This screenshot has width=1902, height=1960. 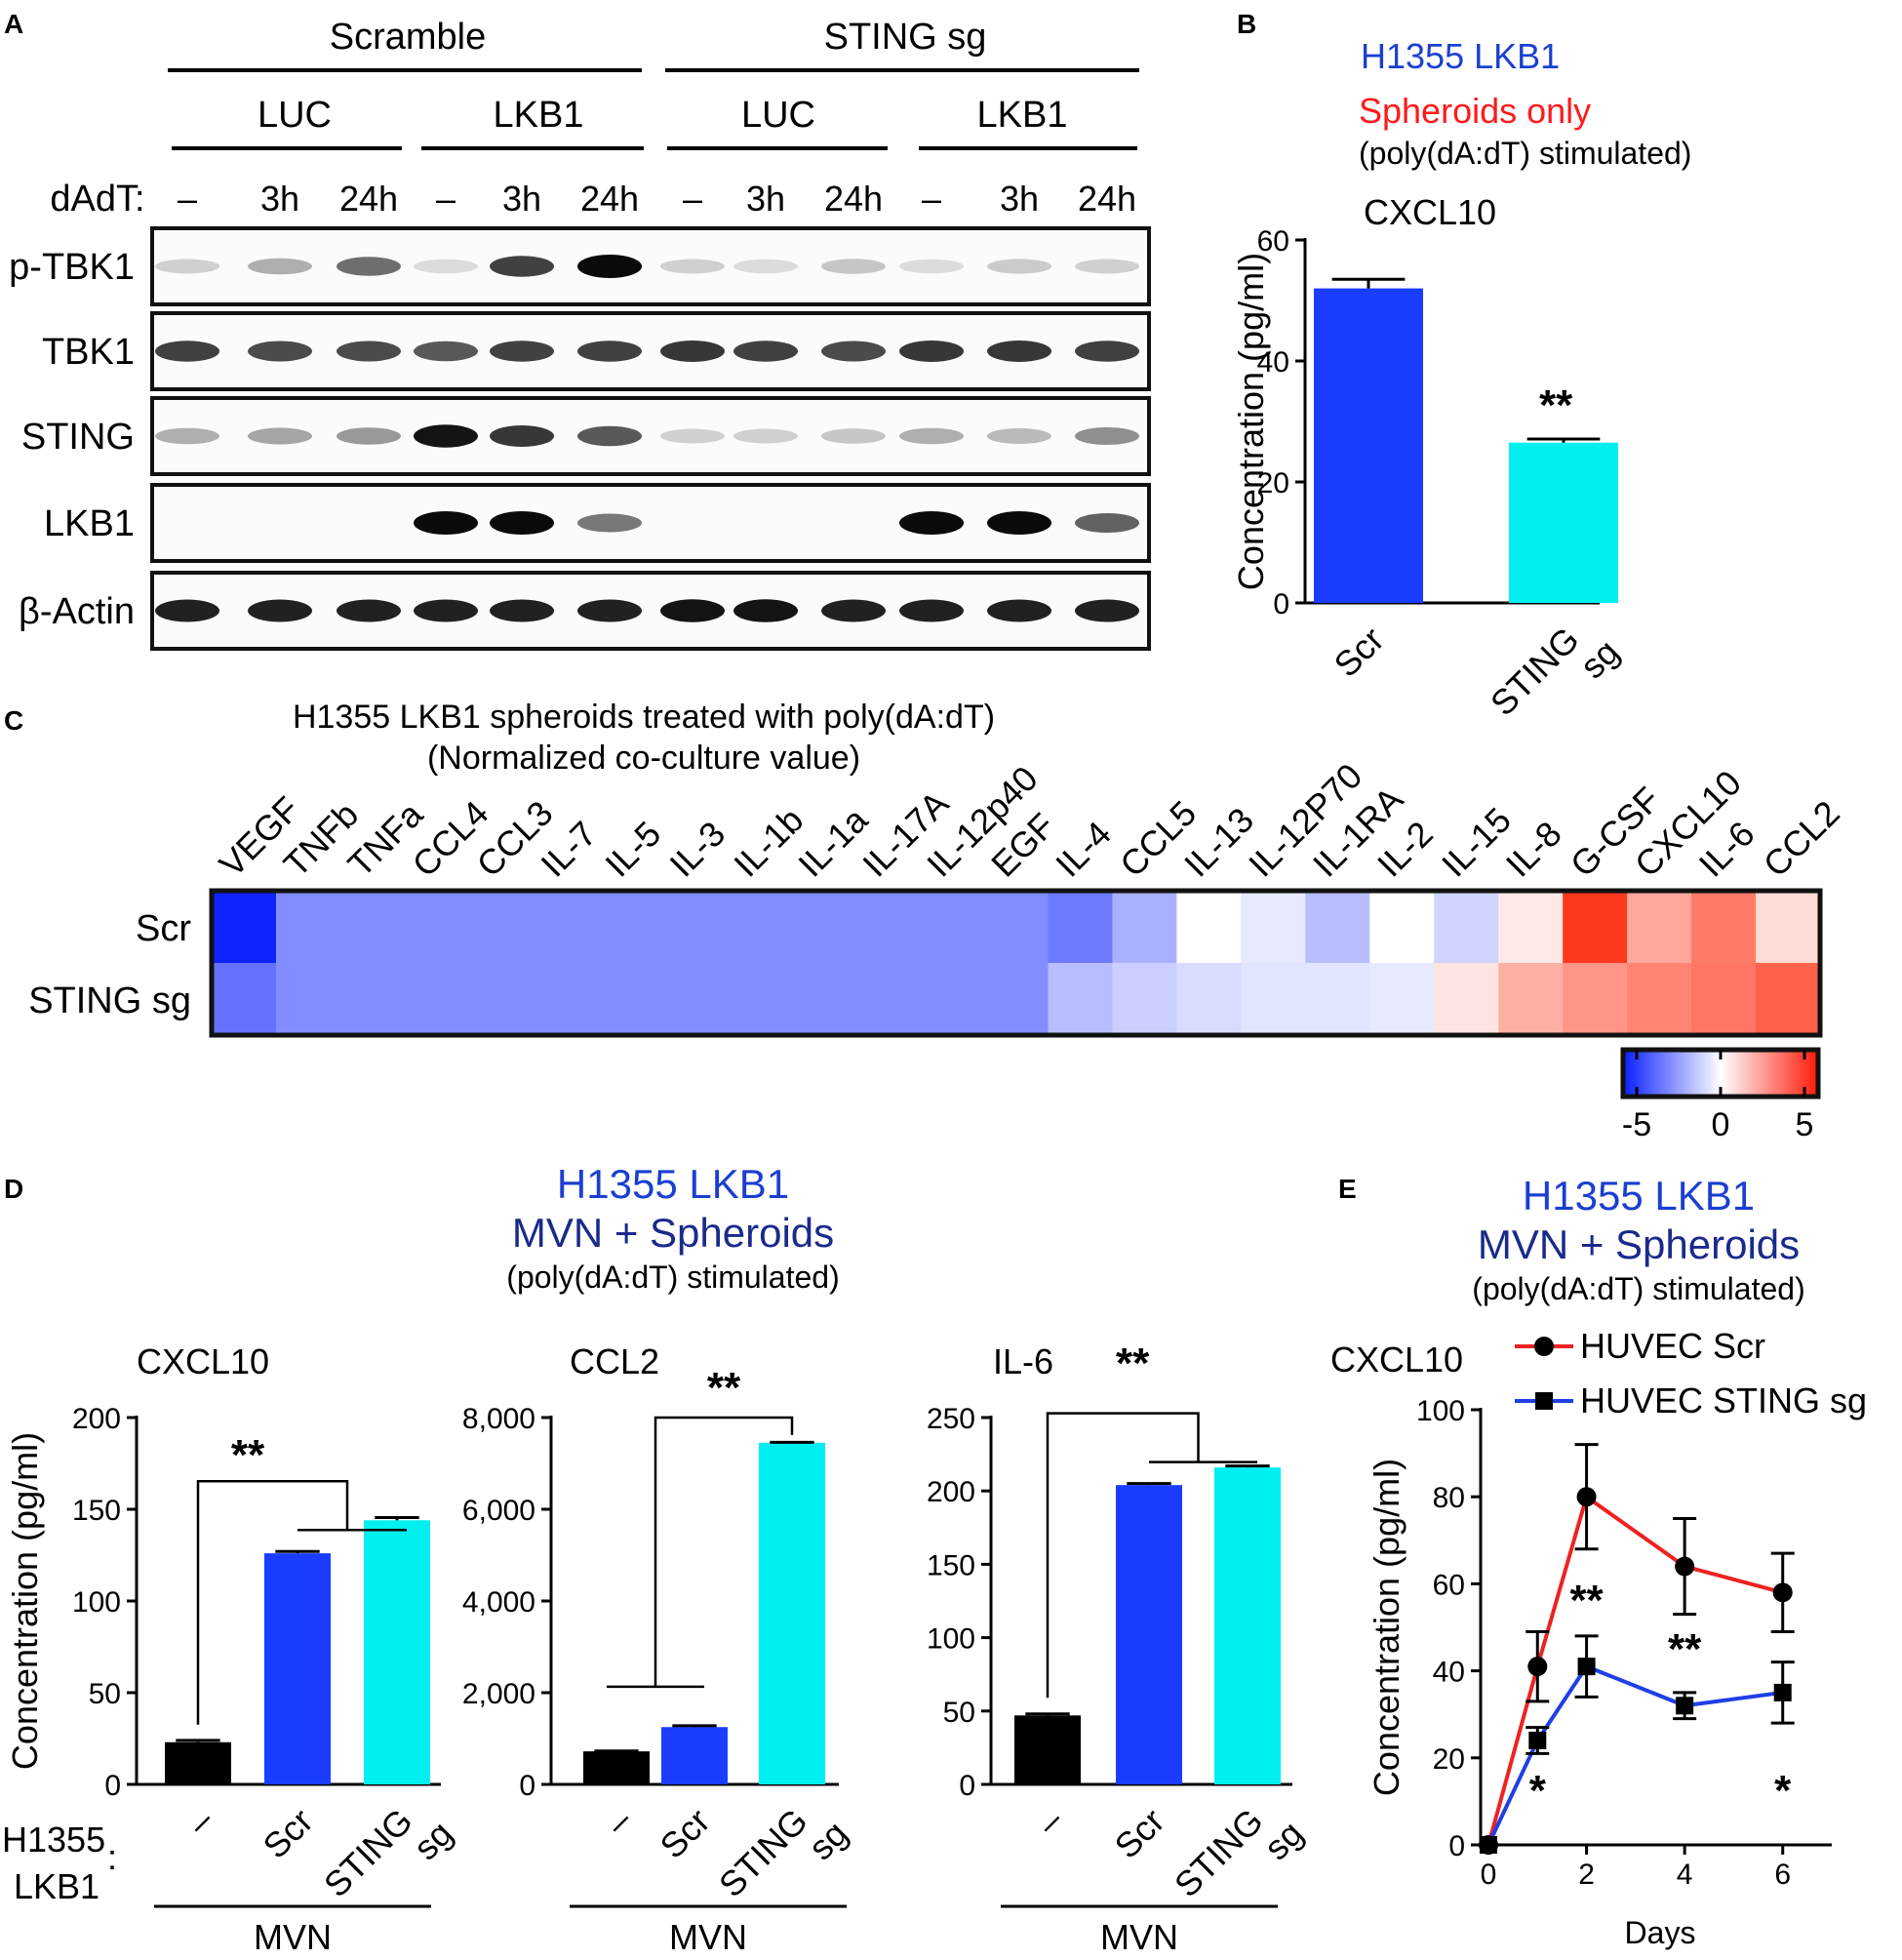 What do you see at coordinates (1538, 1791) in the screenshot?
I see `significance-marker-day-1: *` at bounding box center [1538, 1791].